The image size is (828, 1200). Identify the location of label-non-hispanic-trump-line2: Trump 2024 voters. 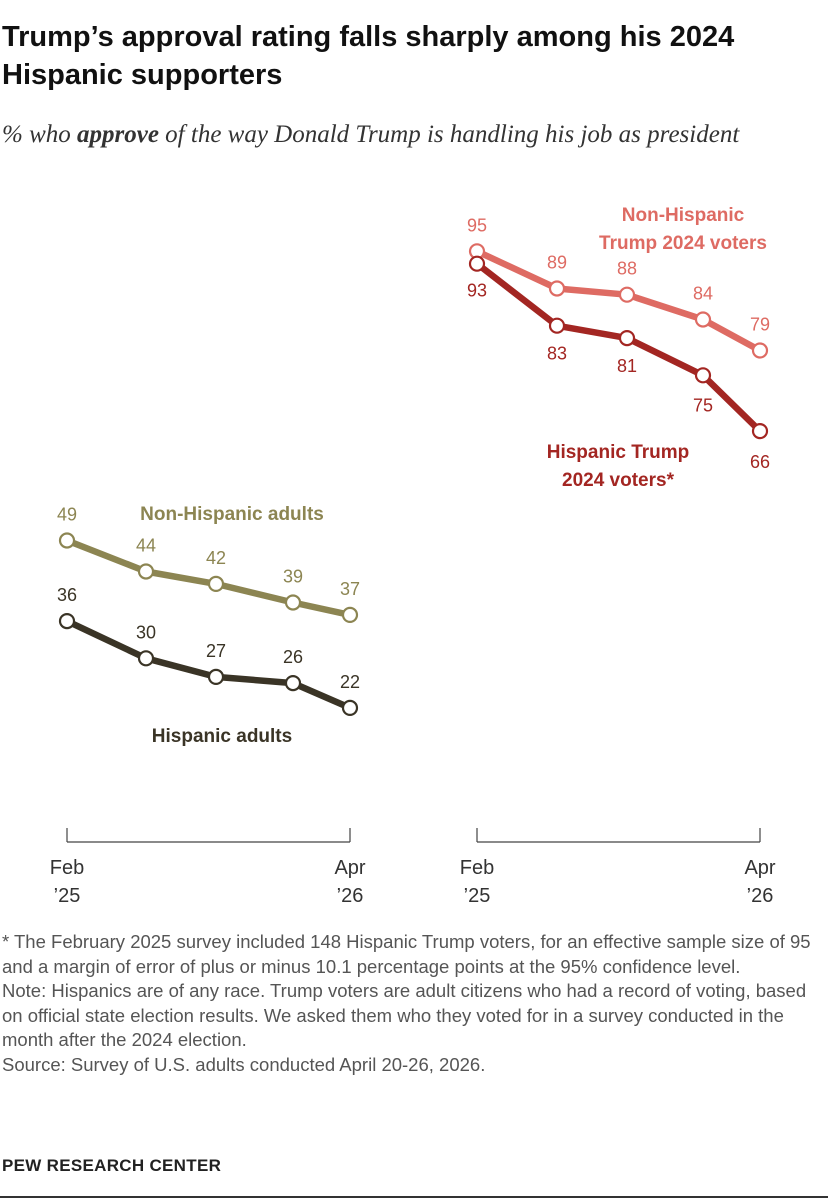
(683, 243).